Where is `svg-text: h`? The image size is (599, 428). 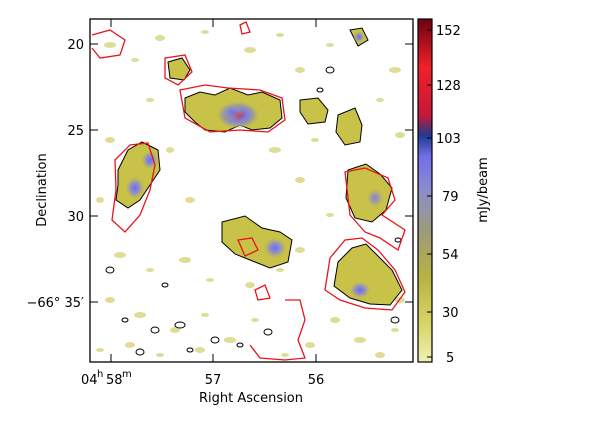 svg-text: h is located at coordinates (100, 374).